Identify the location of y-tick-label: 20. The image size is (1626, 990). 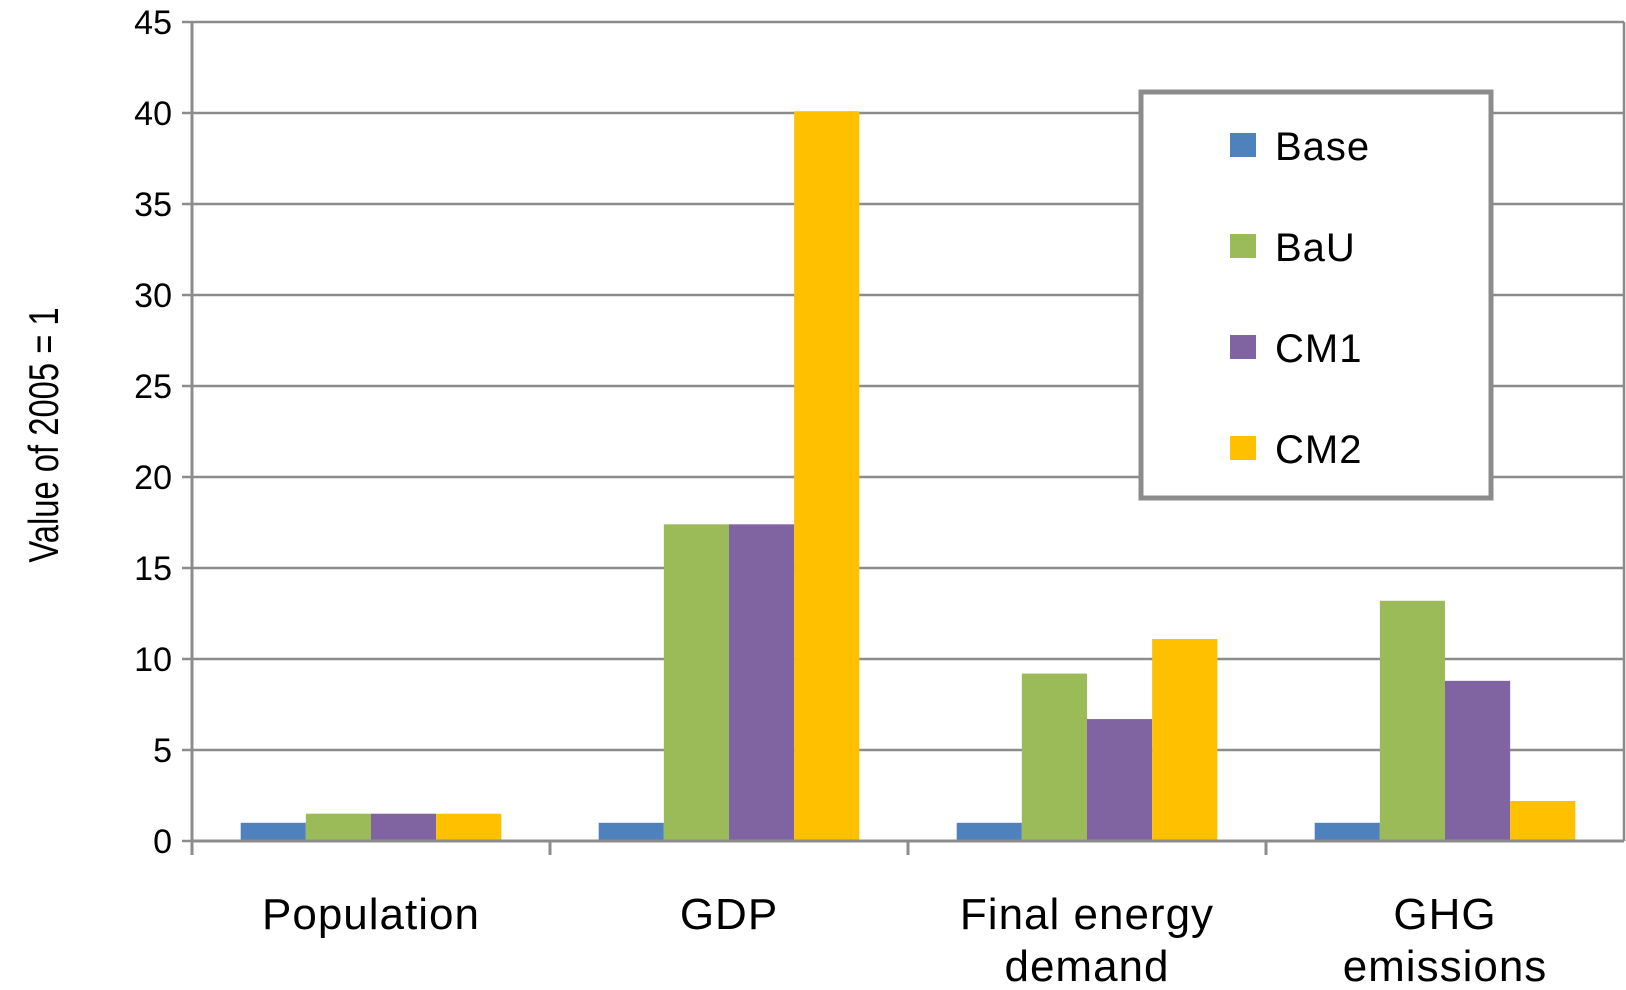
(153, 478).